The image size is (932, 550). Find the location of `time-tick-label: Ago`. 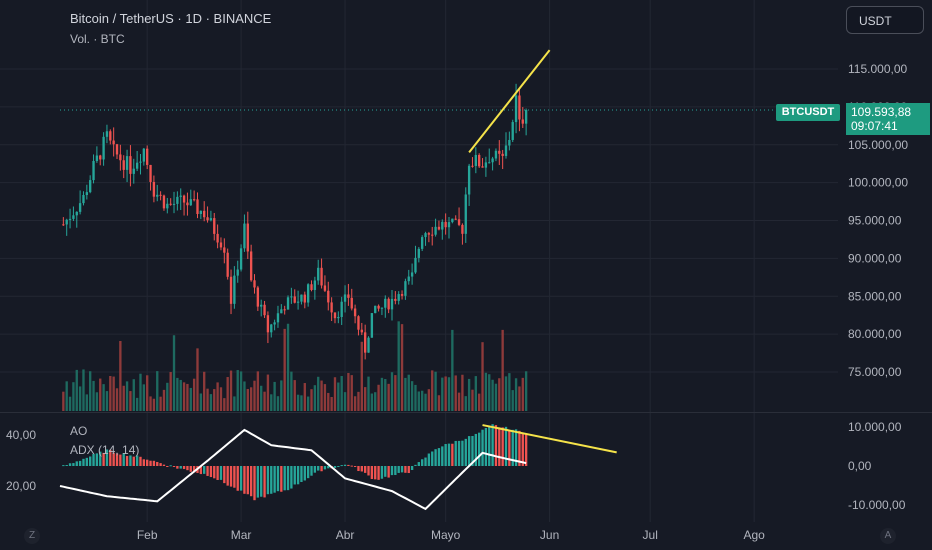

time-tick-label: Ago is located at coordinates (754, 535).